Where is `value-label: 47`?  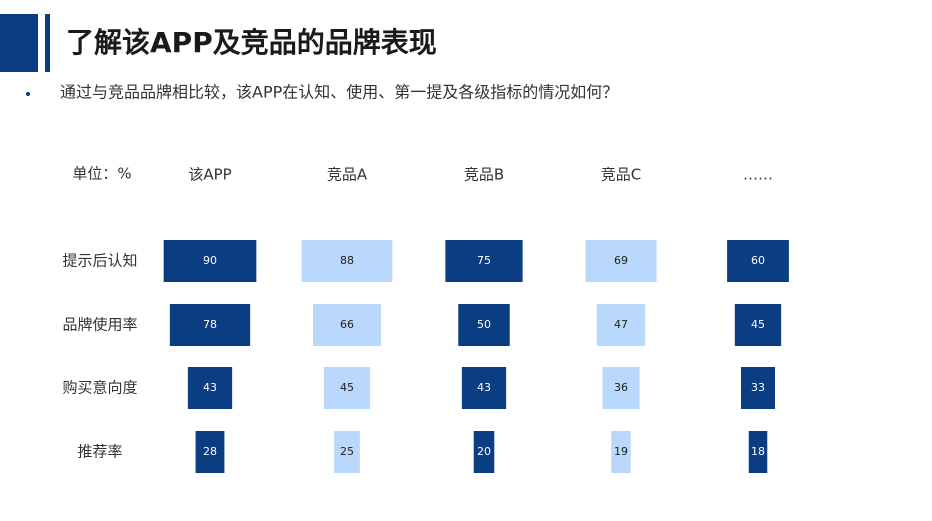
value-label: 47 is located at coordinates (621, 324).